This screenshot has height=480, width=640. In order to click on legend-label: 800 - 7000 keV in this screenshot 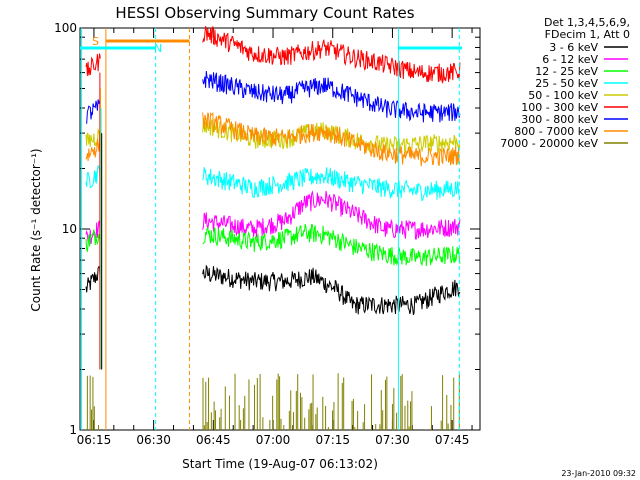, I will do `click(556, 131)`.